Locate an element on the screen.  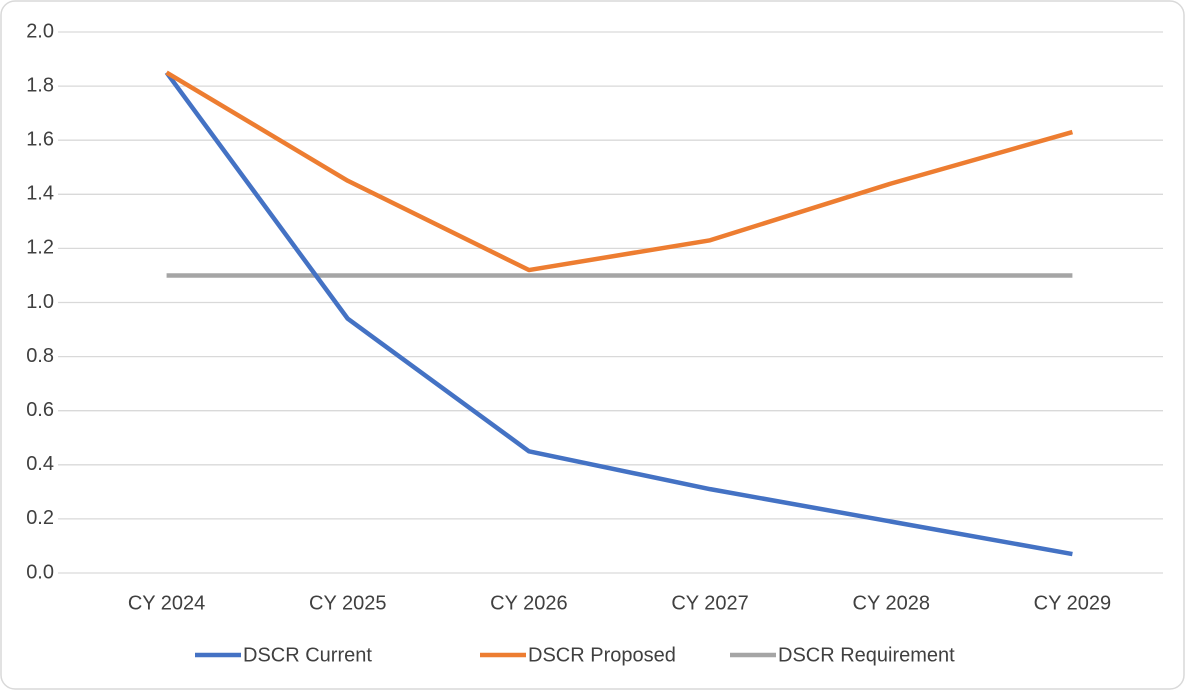
legend-label: DSCR Requirement is located at coordinates (866, 655).